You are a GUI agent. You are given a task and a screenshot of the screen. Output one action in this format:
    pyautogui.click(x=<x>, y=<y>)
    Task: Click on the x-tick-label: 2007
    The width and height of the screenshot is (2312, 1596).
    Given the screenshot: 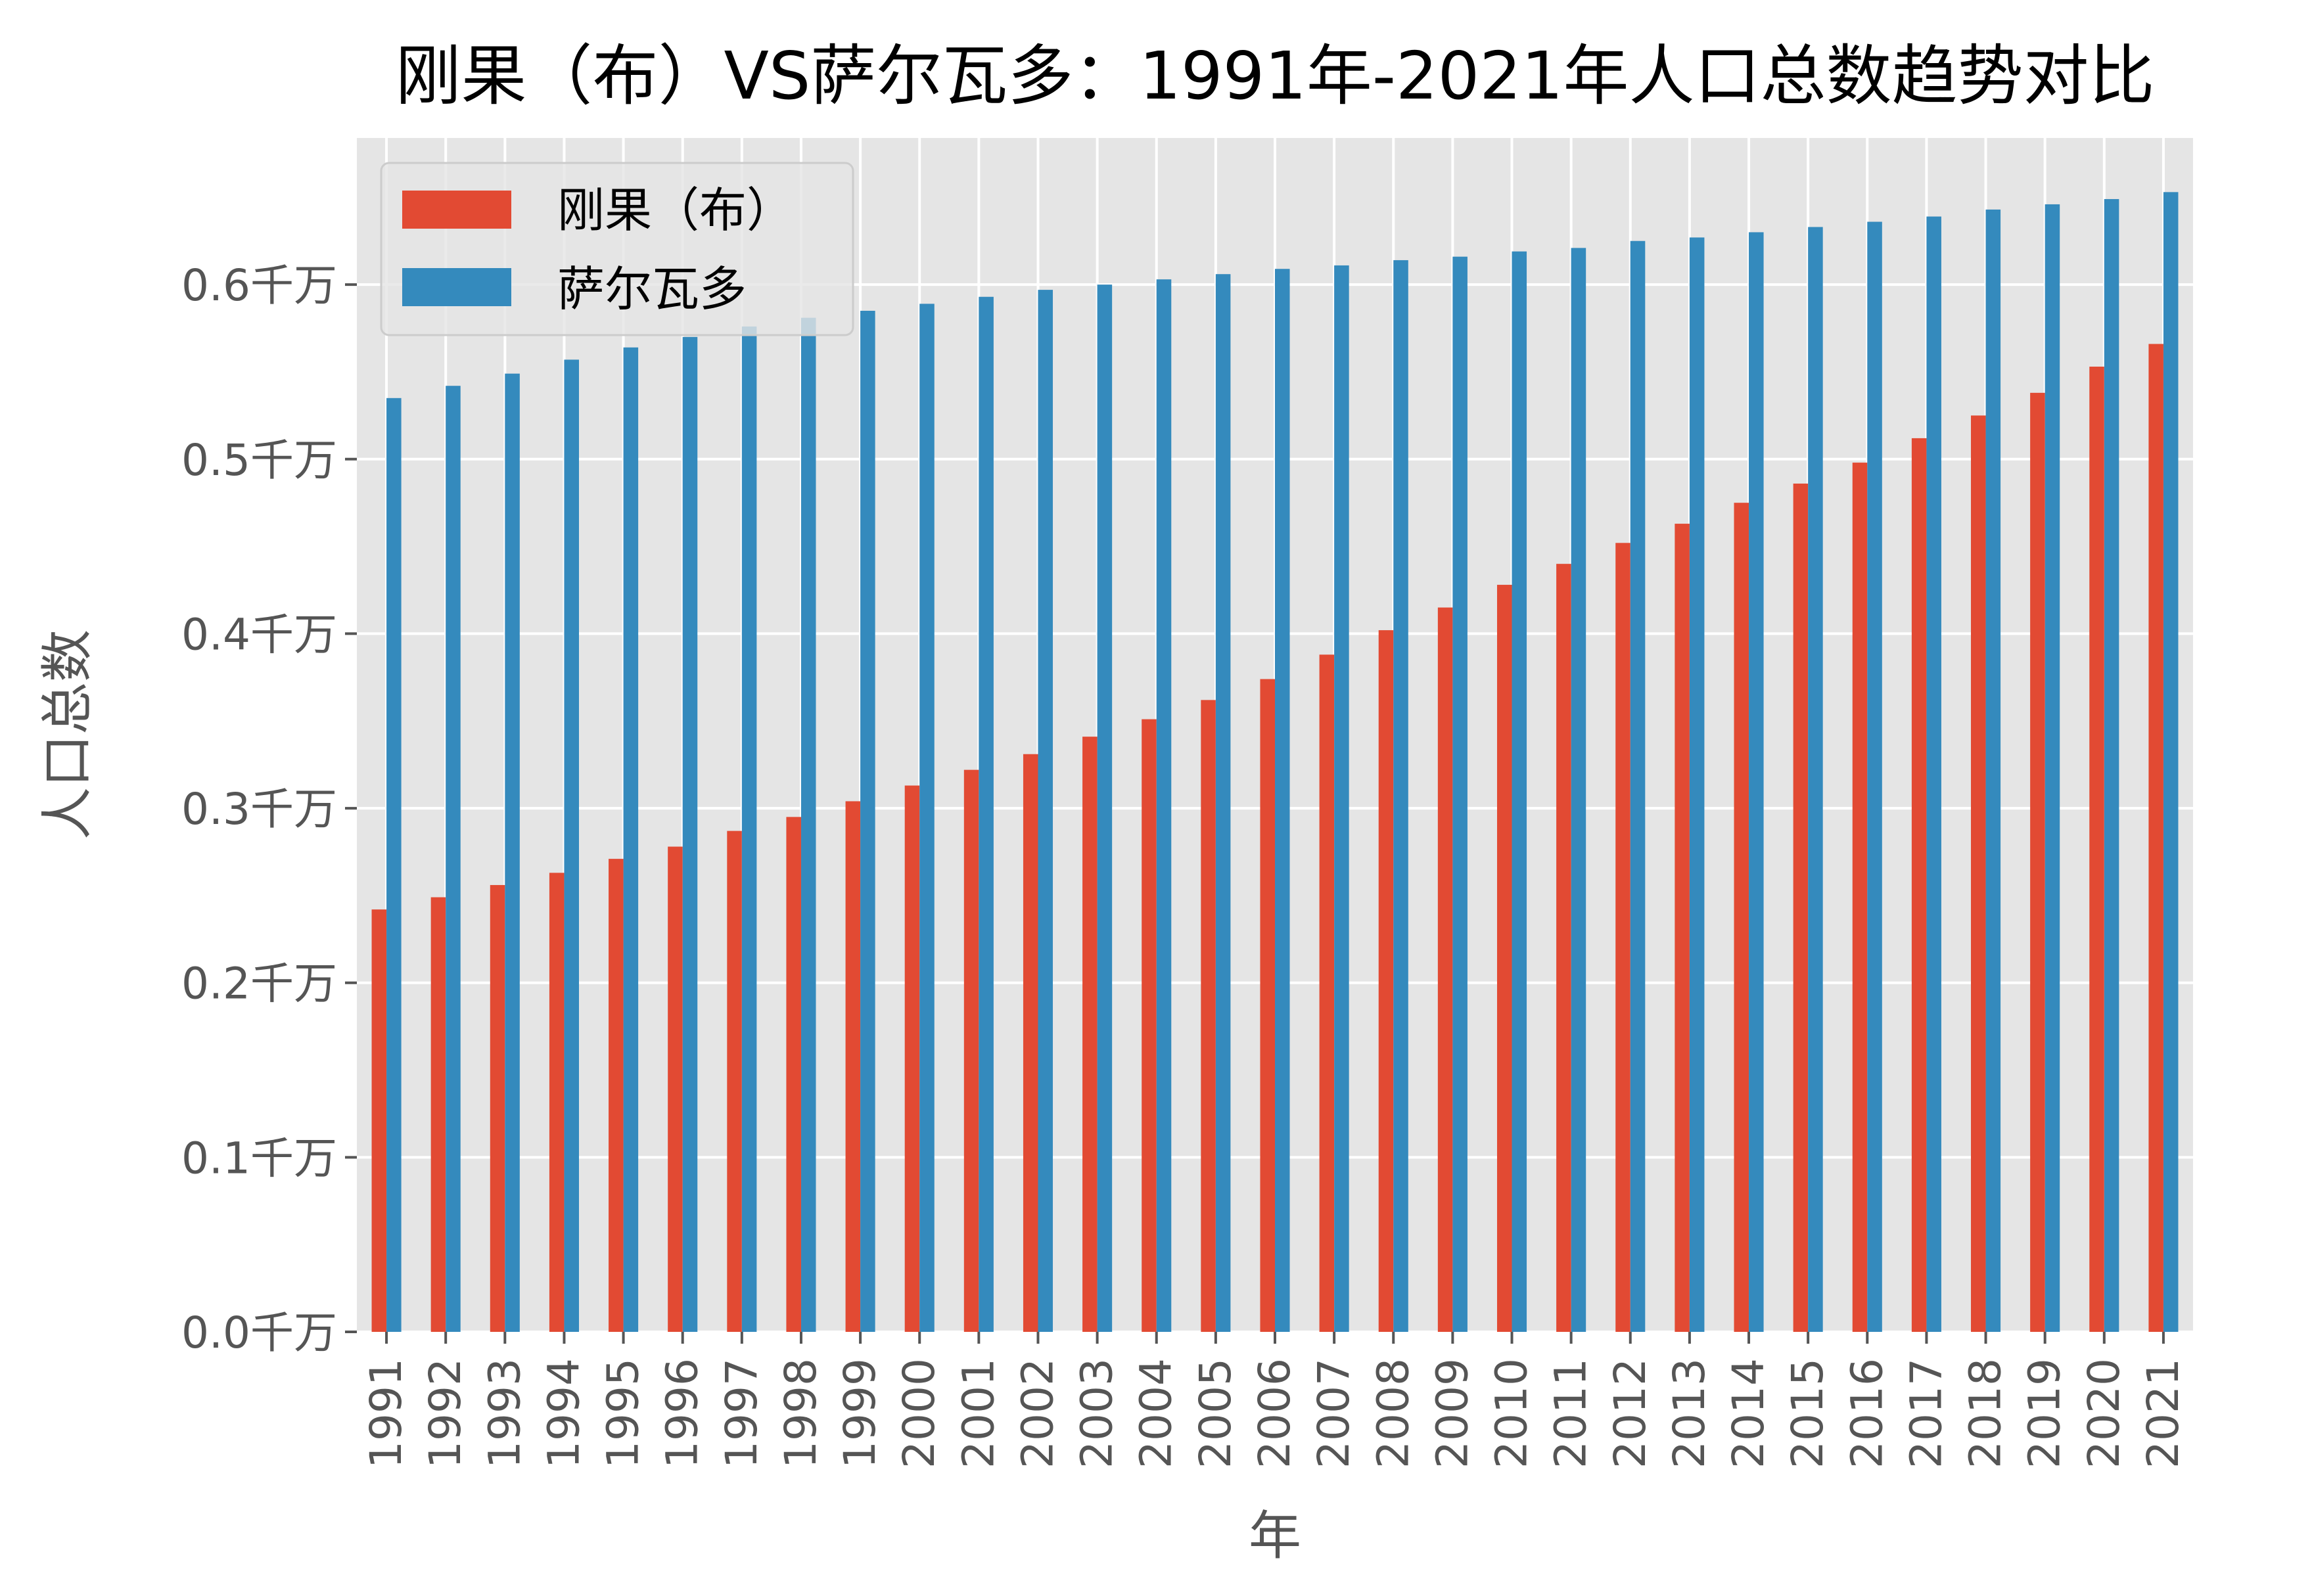 What is the action you would take?
    pyautogui.click(x=1333, y=1413)
    